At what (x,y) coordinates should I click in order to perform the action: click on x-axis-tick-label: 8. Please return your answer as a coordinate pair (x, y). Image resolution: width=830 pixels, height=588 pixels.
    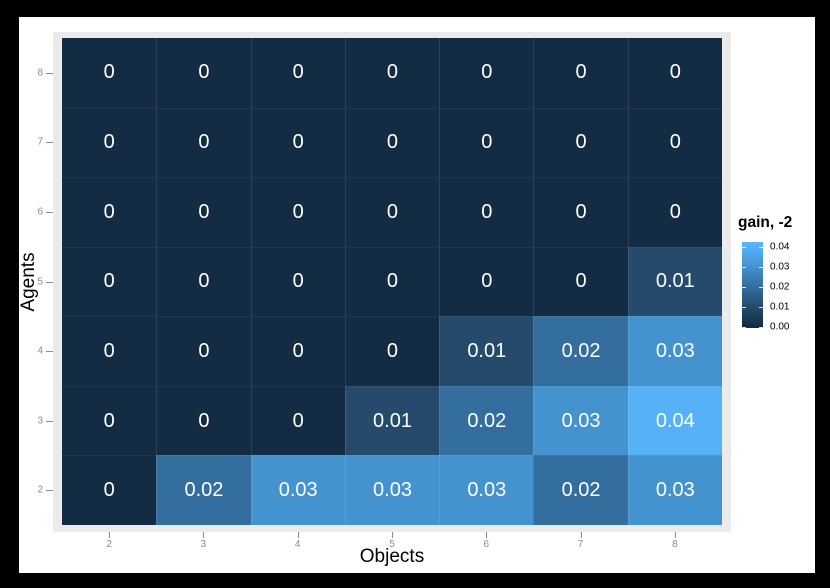
    Looking at the image, I should click on (675, 544).